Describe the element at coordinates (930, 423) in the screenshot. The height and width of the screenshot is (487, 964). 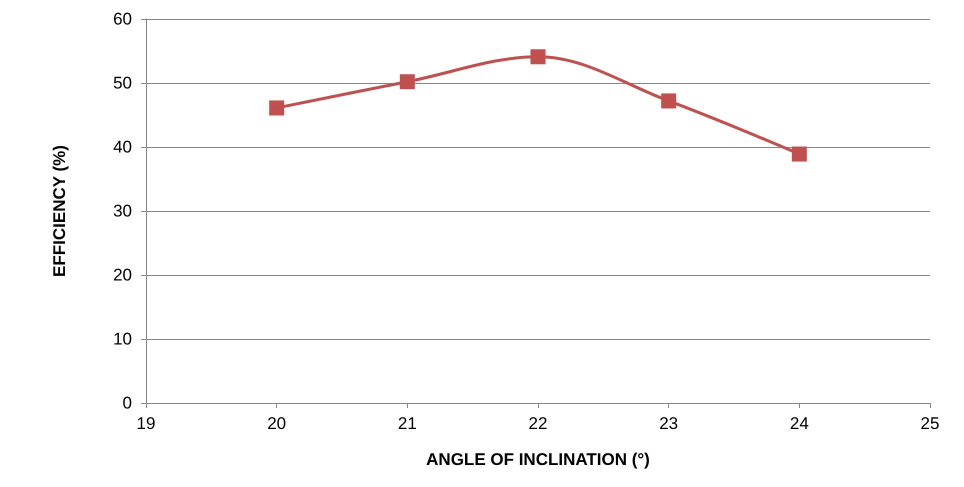
I see `x-tick-label: 25` at that location.